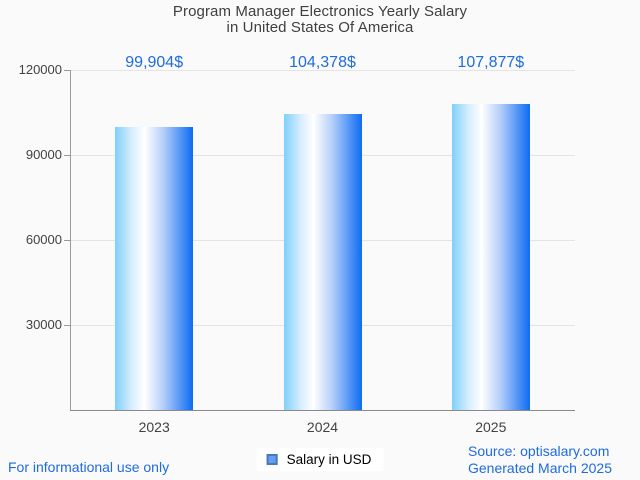  Describe the element at coordinates (272, 459) in the screenshot. I see `legend-swatch-icon` at that location.